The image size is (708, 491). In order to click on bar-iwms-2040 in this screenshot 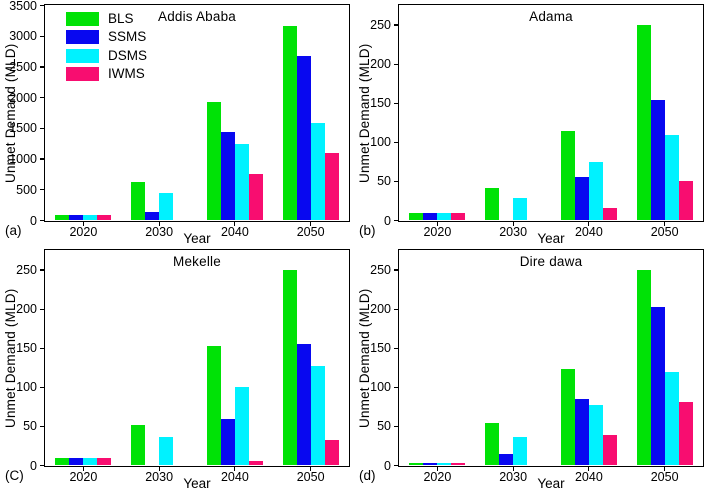, I will do `click(609, 214)`.